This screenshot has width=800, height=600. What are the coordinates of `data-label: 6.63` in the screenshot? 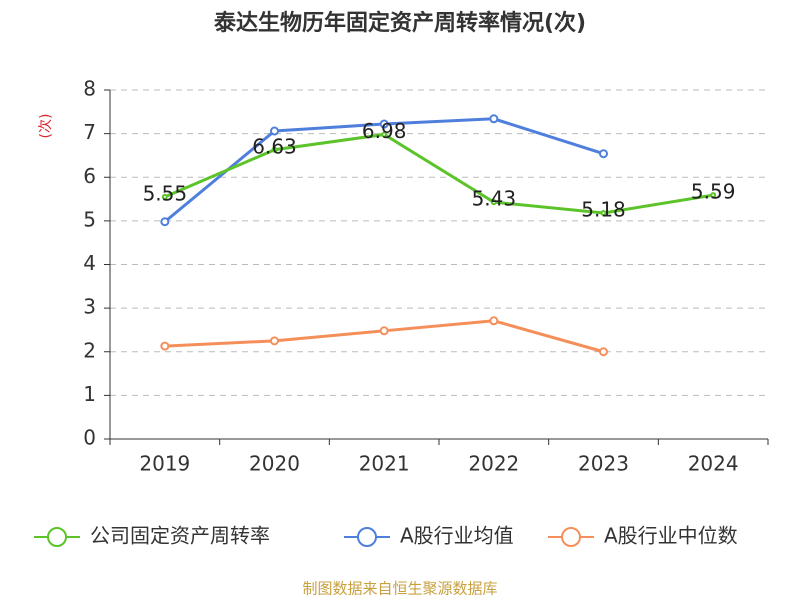 It's located at (274, 146).